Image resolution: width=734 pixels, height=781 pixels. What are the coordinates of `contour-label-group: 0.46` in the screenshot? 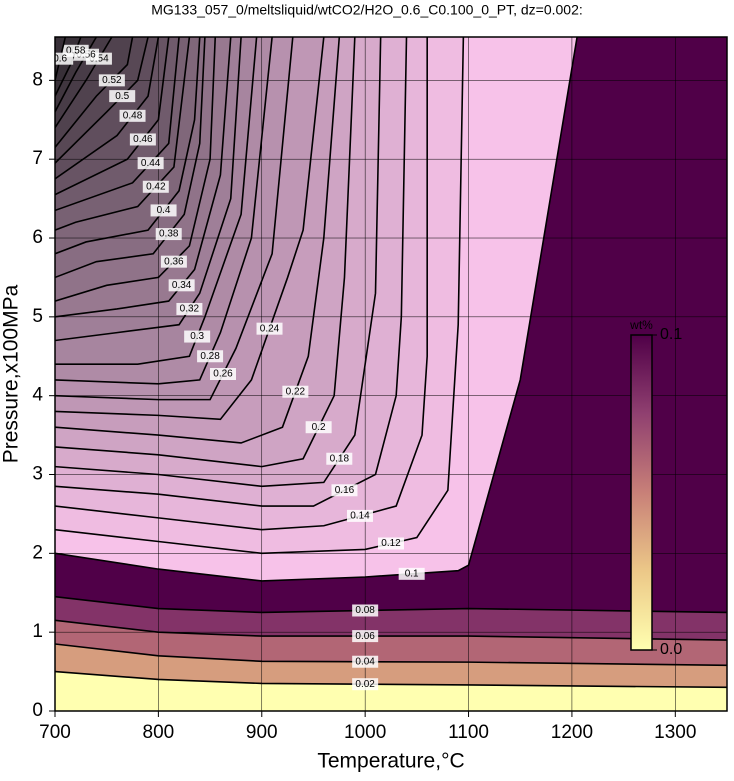 It's located at (142, 139).